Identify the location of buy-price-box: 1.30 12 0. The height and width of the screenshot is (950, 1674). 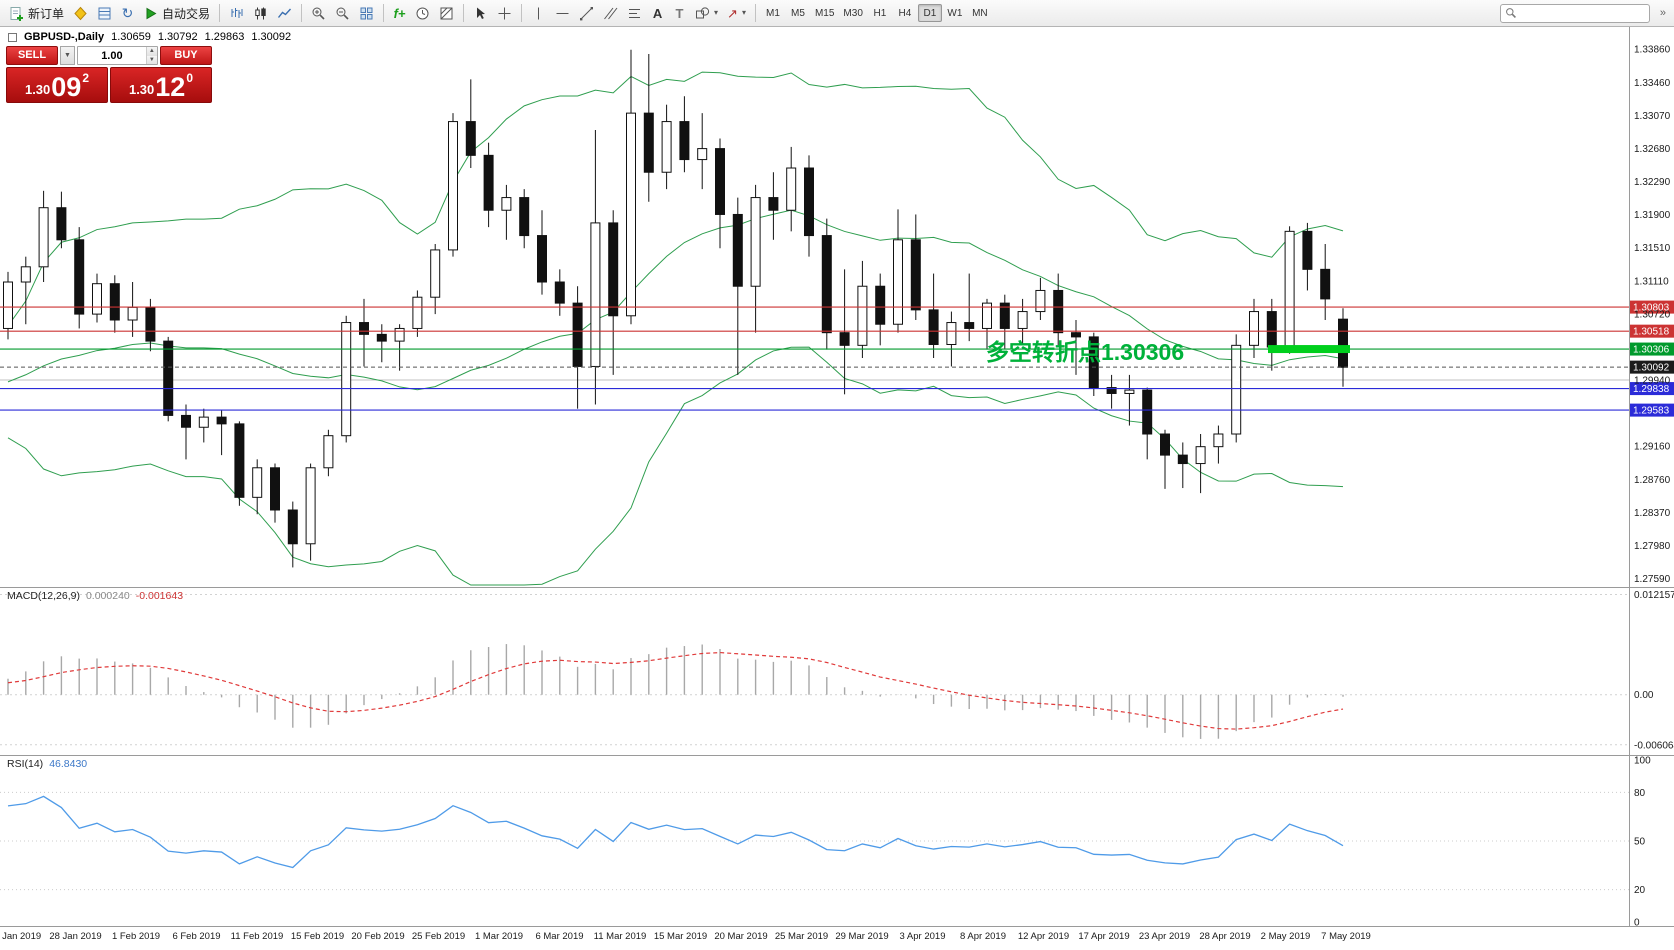
(161, 85).